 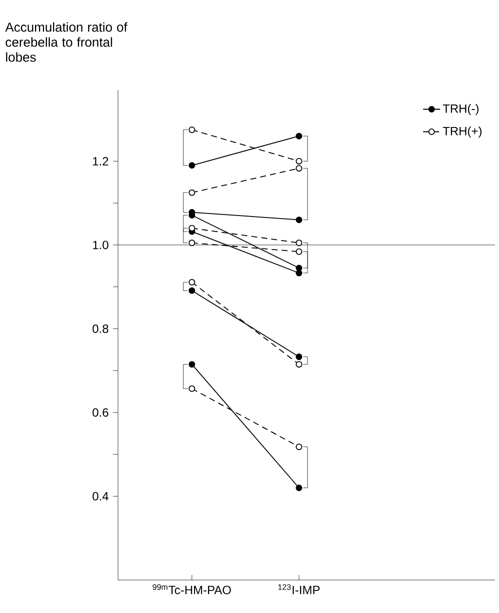 I want to click on y-tick-label: 0.6, so click(x=100, y=412).